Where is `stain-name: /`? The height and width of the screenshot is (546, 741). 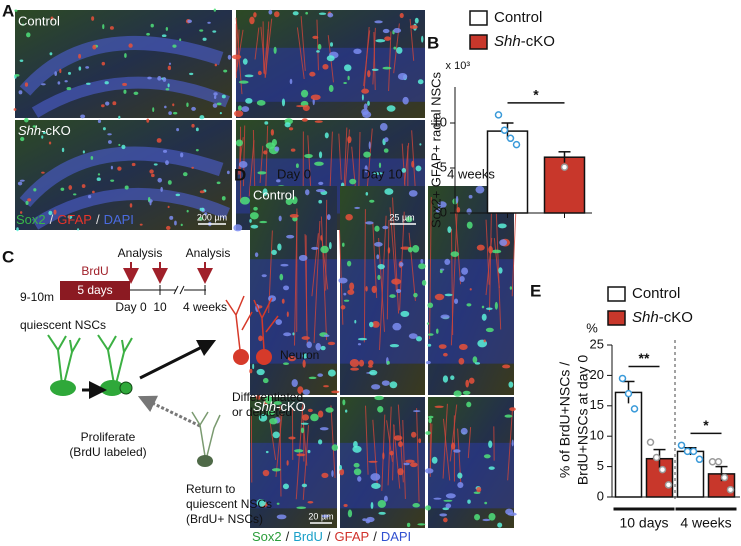
stain-name: / is located at coordinates (98, 219).